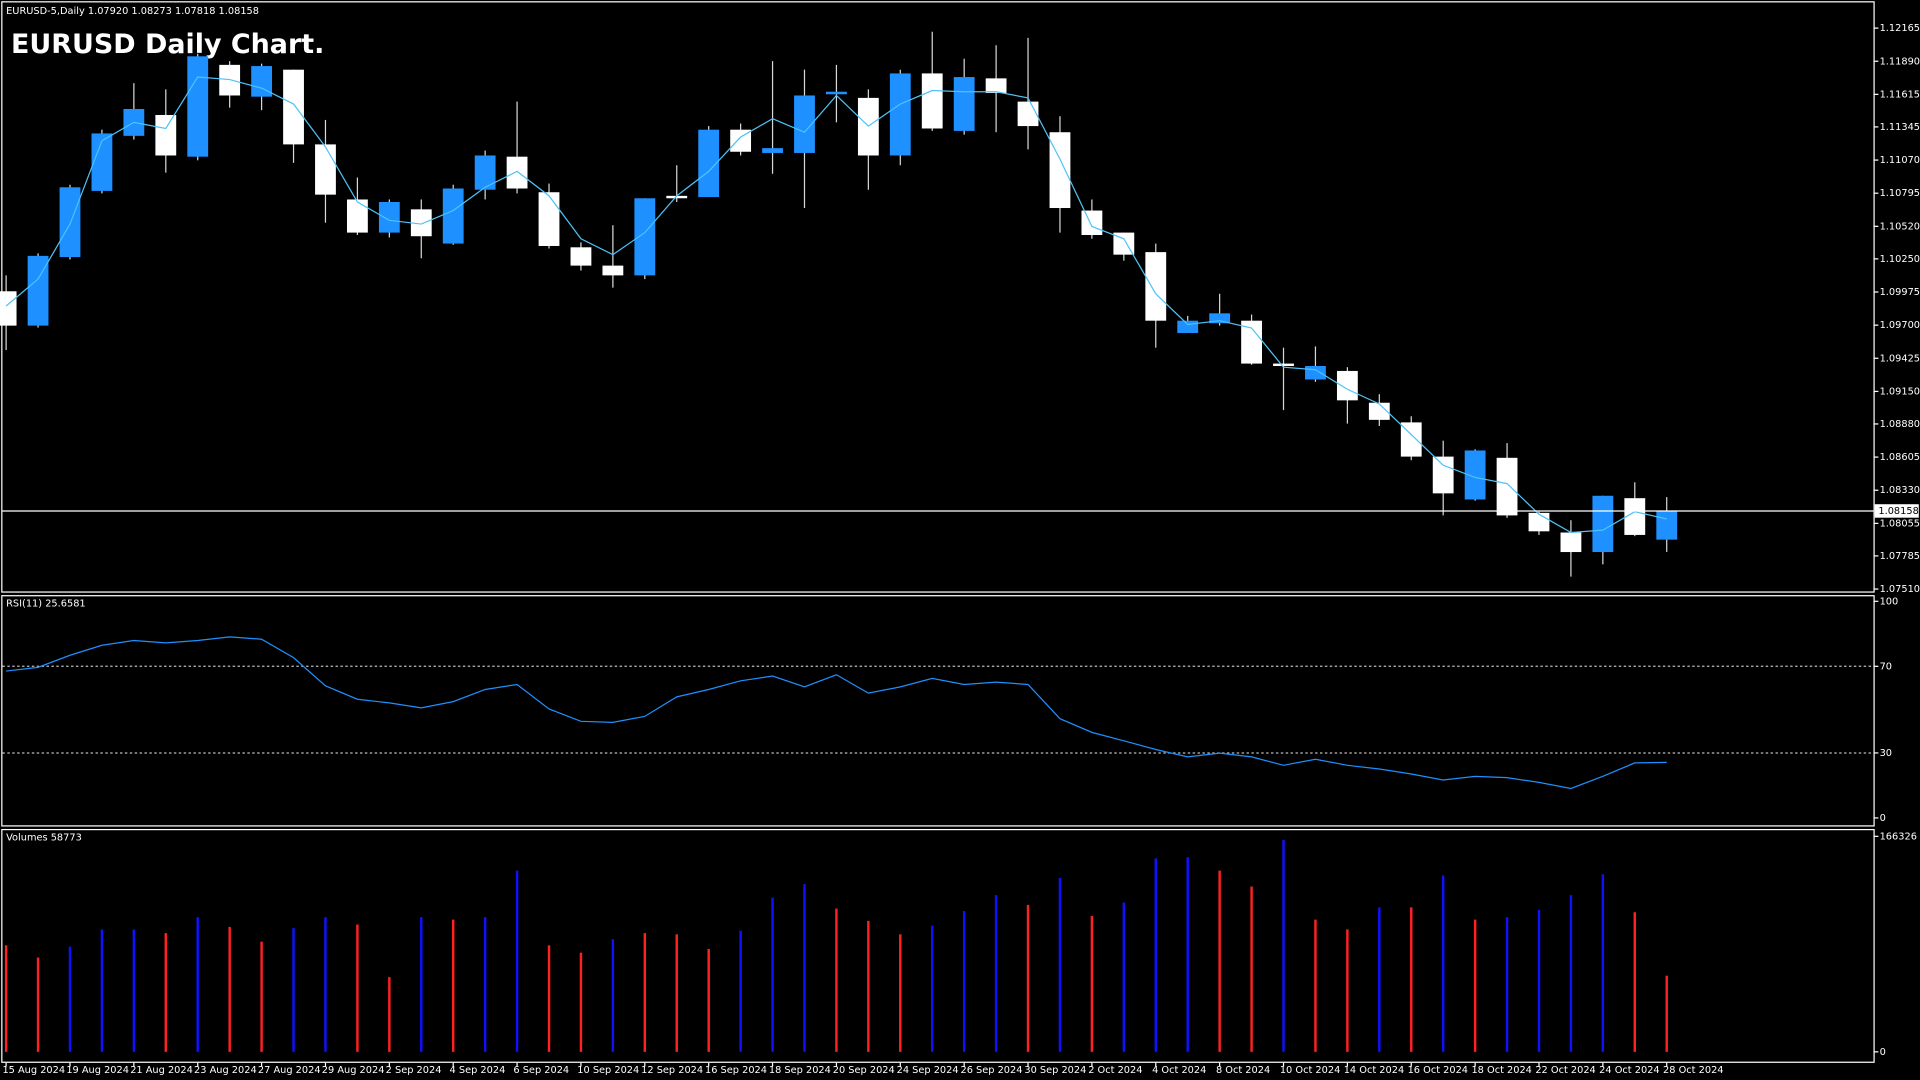 The image size is (1920, 1080). What do you see at coordinates (800, 1070) in the screenshot?
I see `x-tick-label: 18 Sep 2024` at bounding box center [800, 1070].